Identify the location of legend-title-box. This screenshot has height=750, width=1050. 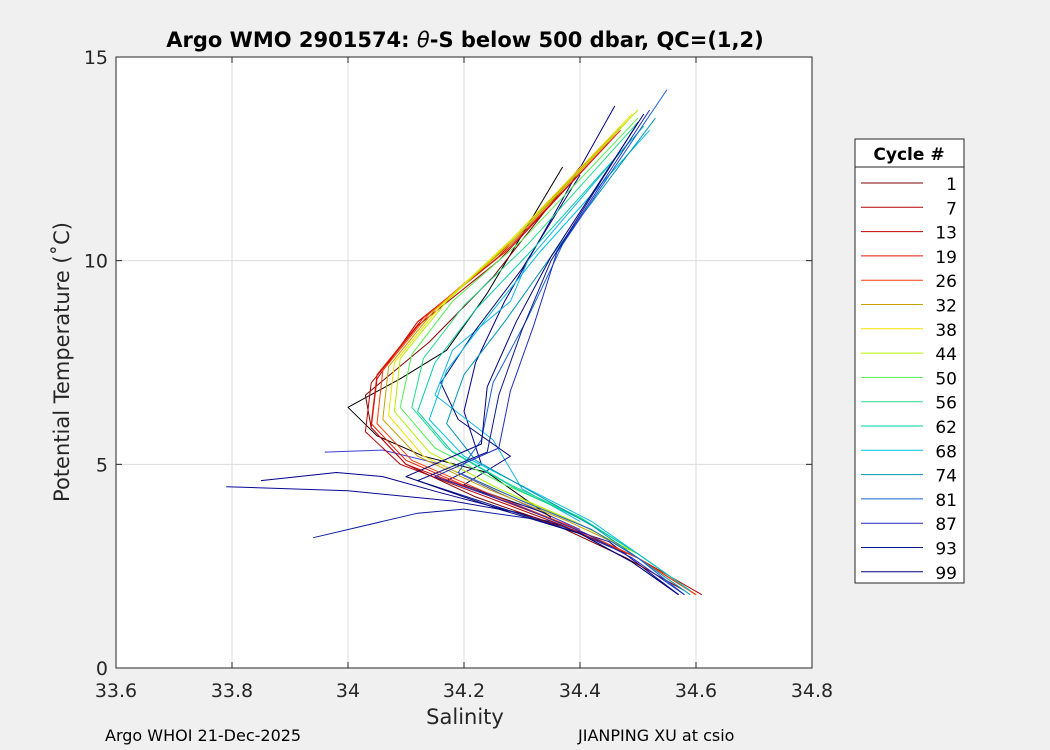
(909, 153).